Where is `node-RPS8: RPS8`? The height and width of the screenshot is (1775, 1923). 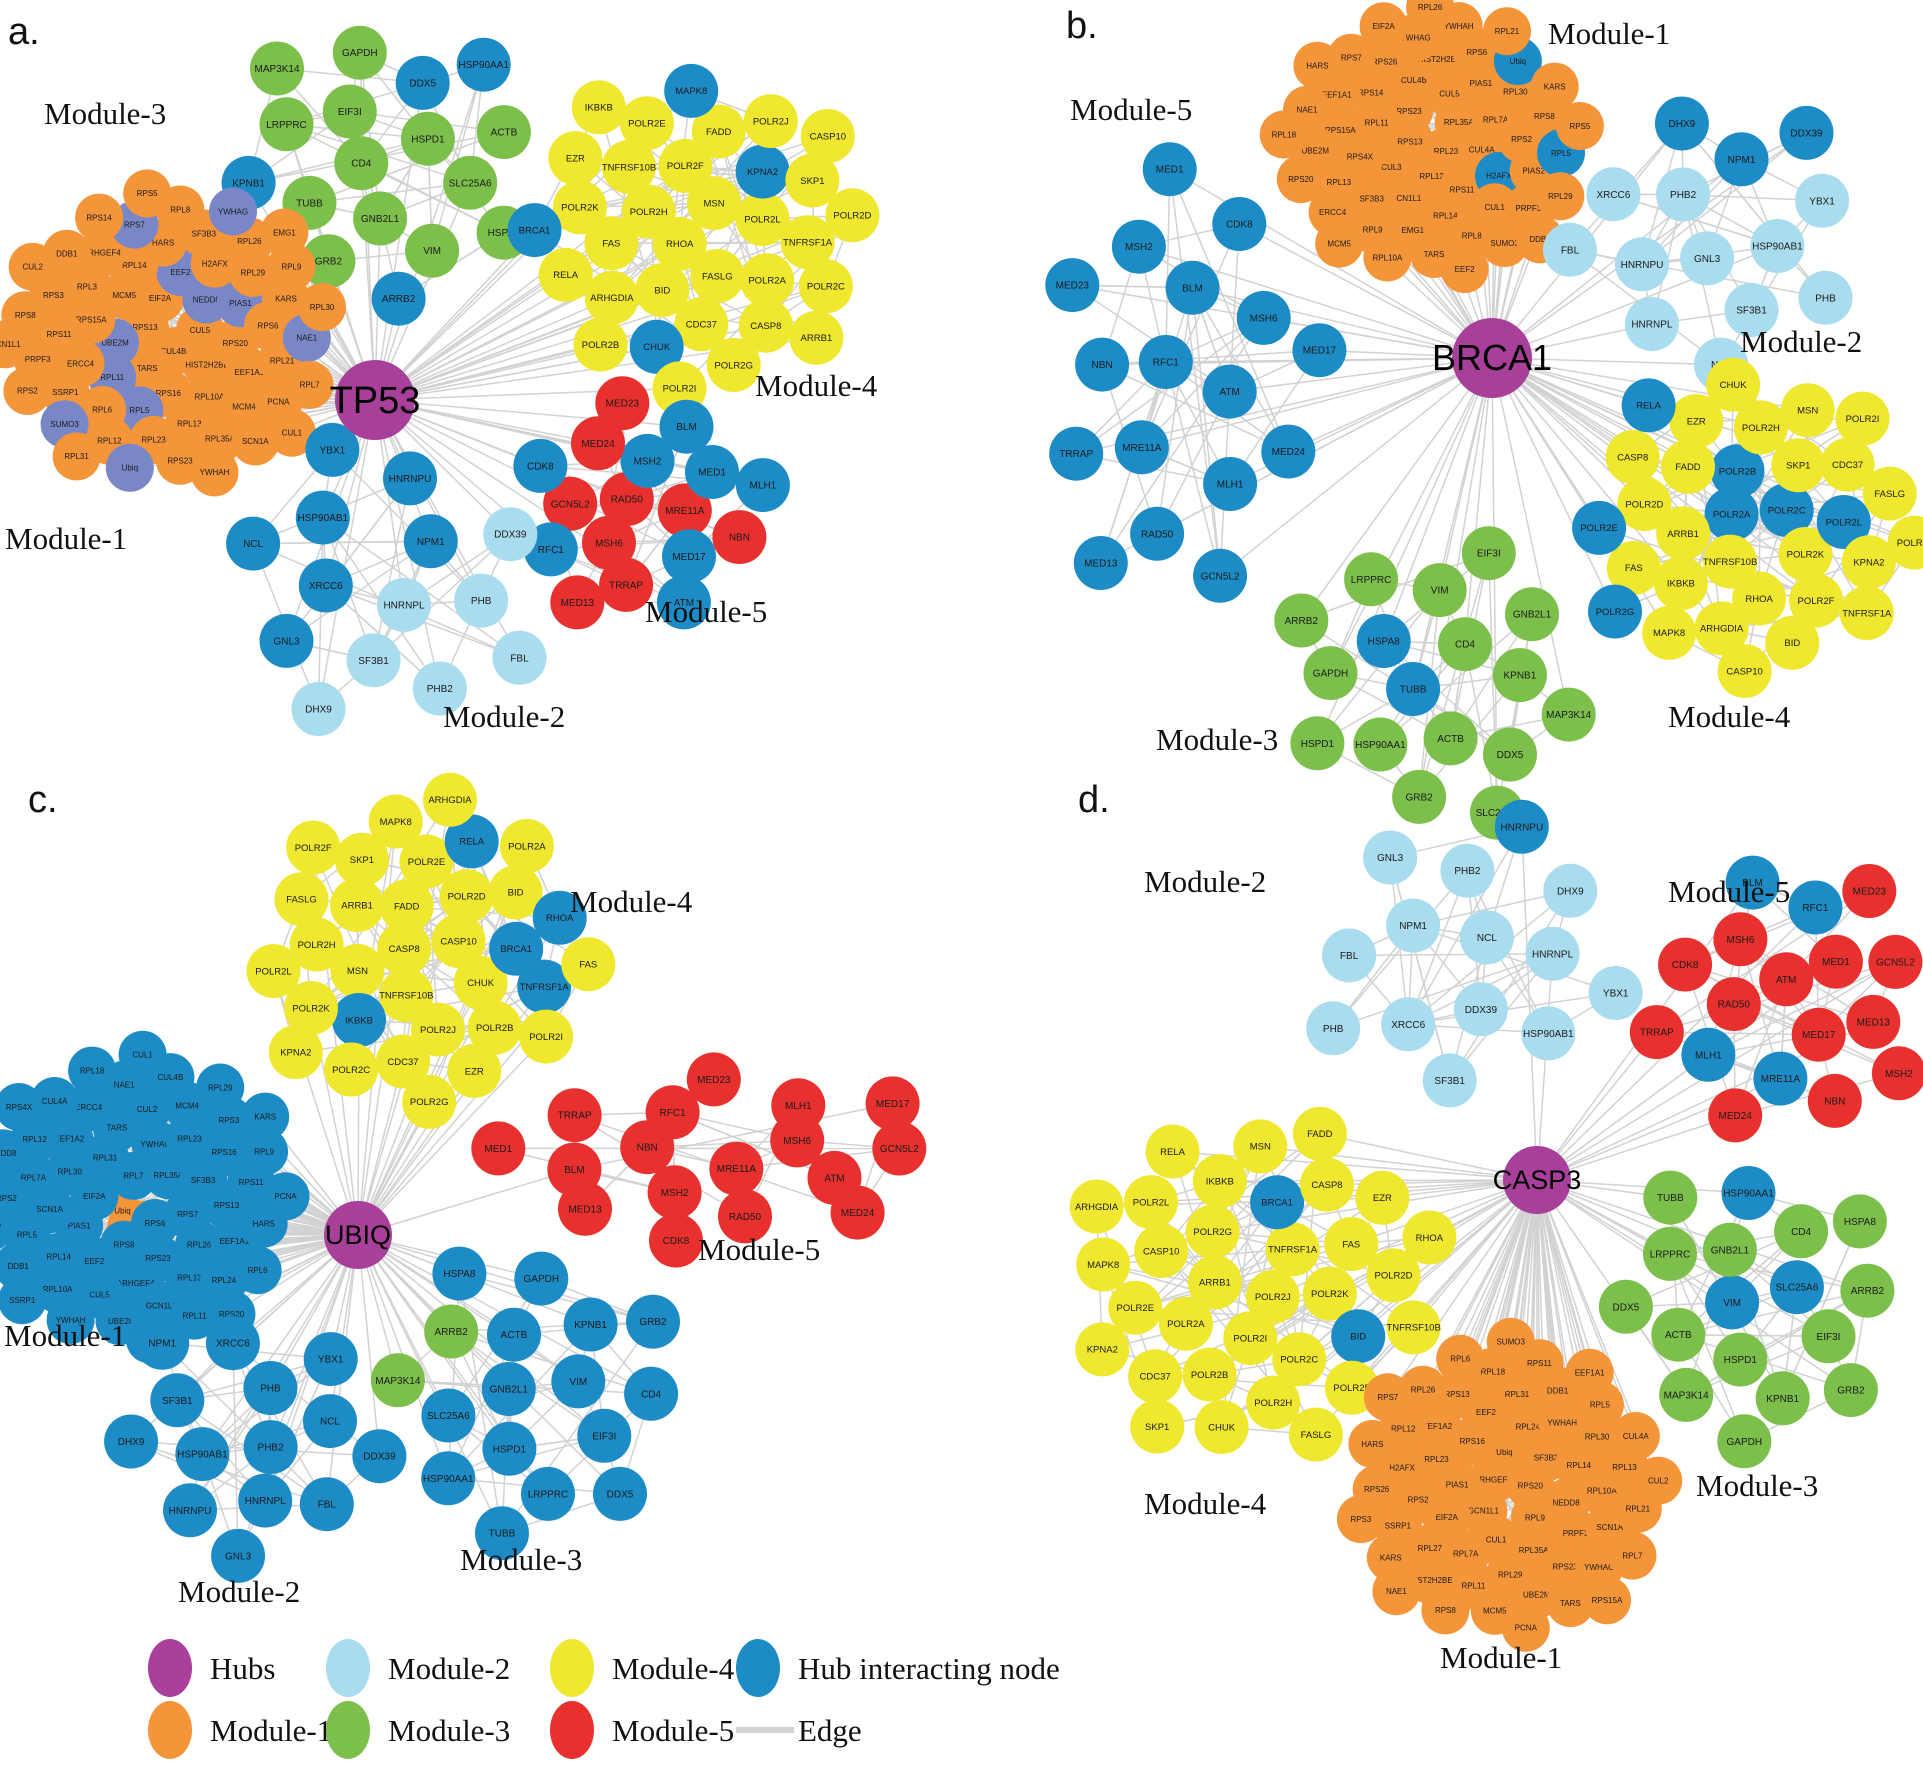 node-RPS8: RPS8 is located at coordinates (1445, 1610).